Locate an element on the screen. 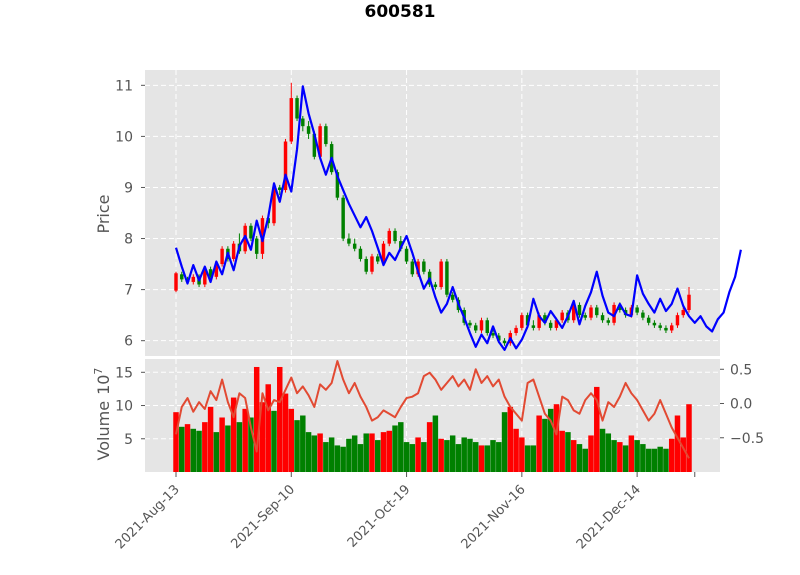  volume-y-axis-label: Volume 107 is located at coordinates (102, 414).